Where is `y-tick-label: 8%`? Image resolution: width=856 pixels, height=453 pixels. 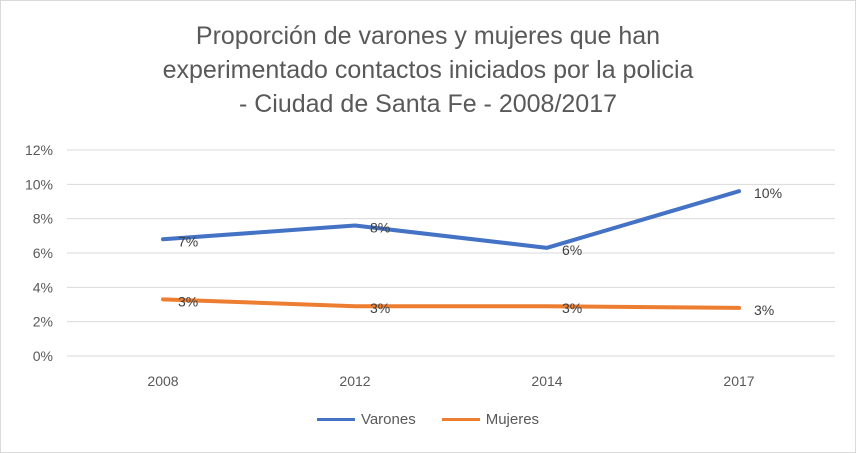
y-tick-label: 8% is located at coordinates (43, 219).